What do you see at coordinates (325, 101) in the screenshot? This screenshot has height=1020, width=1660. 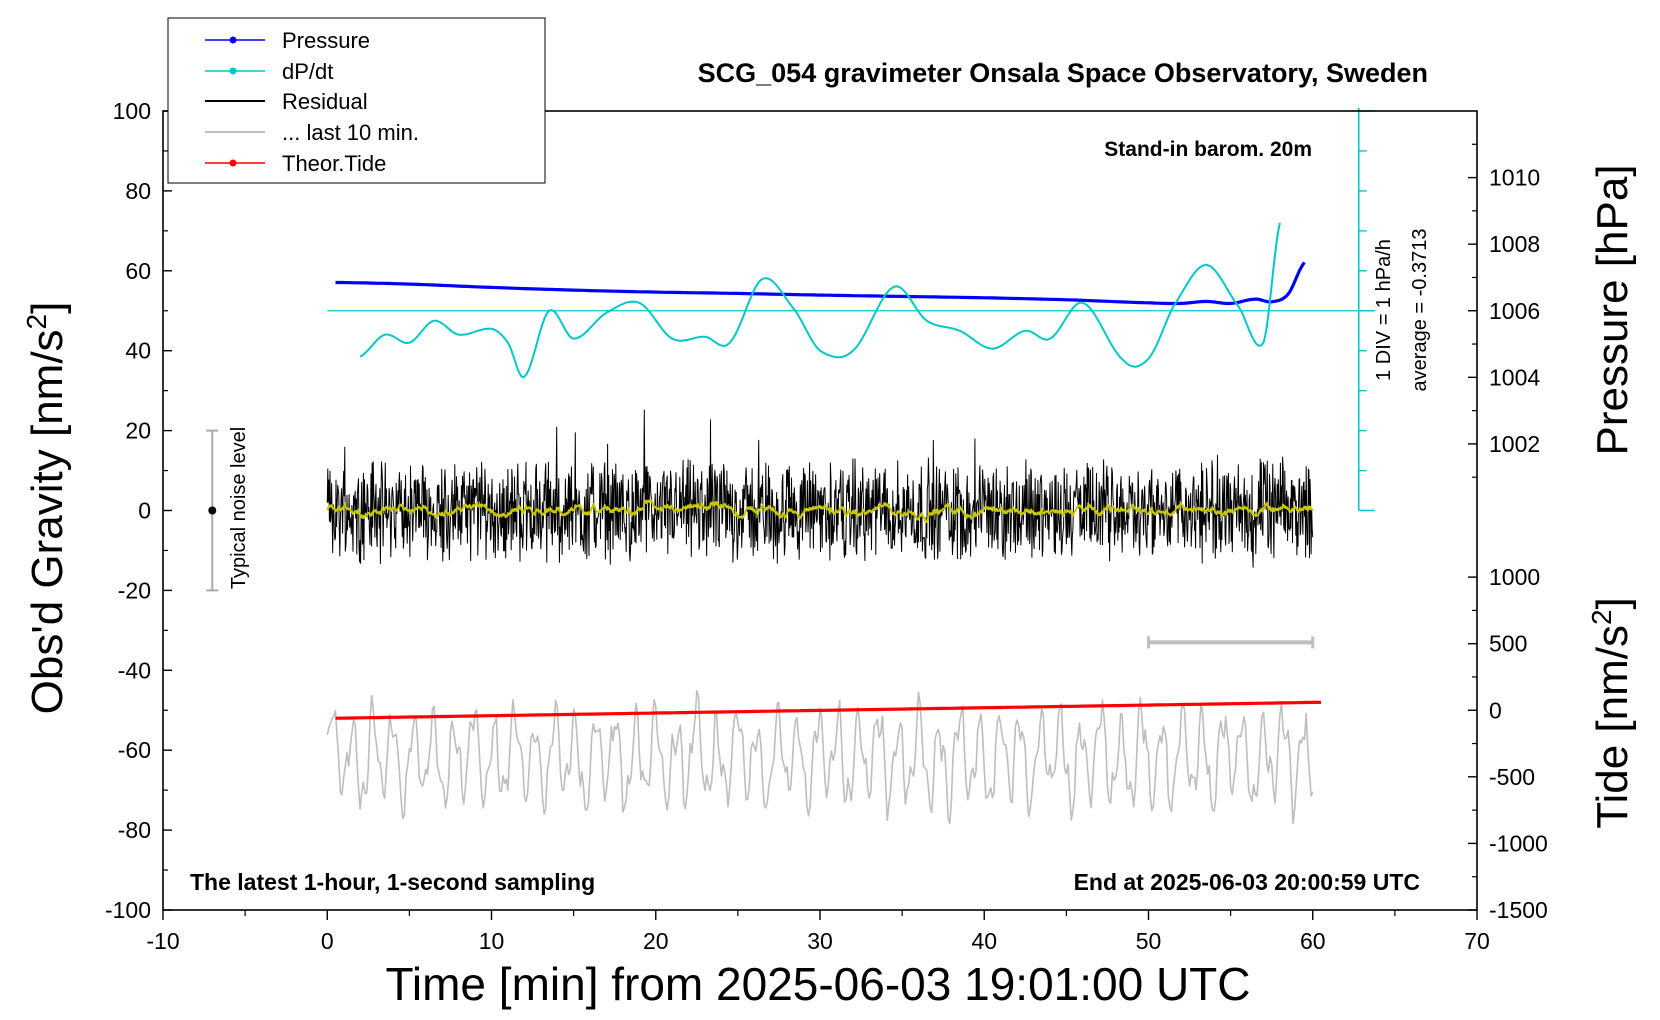 I see `legend-label-residual: Residual` at bounding box center [325, 101].